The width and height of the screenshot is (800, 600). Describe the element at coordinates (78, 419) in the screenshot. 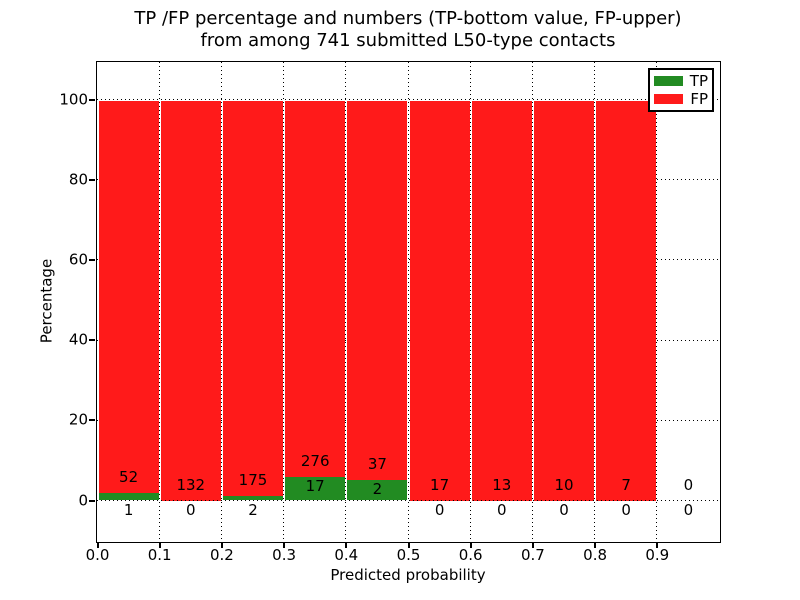

I see `y-tick-label: 20` at that location.